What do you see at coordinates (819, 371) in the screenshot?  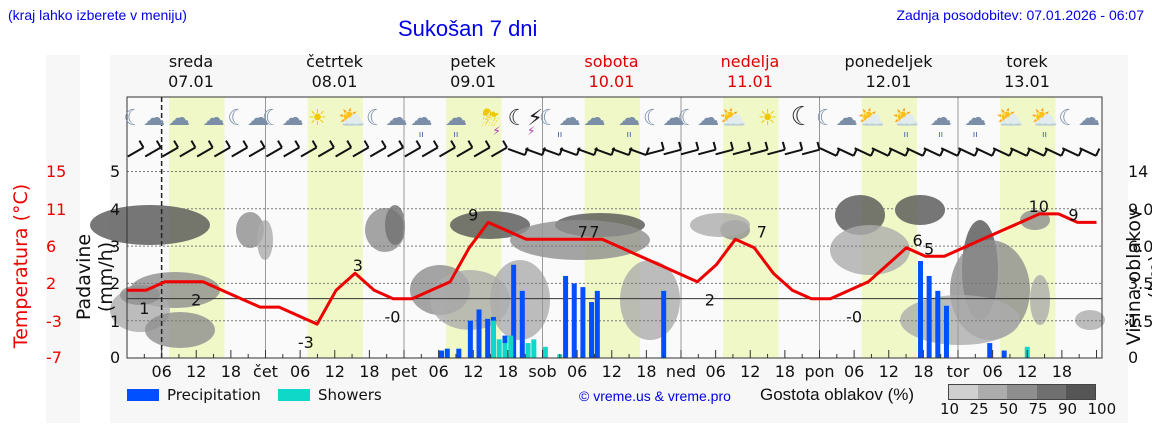 I see `x-tick-label: pon` at bounding box center [819, 371].